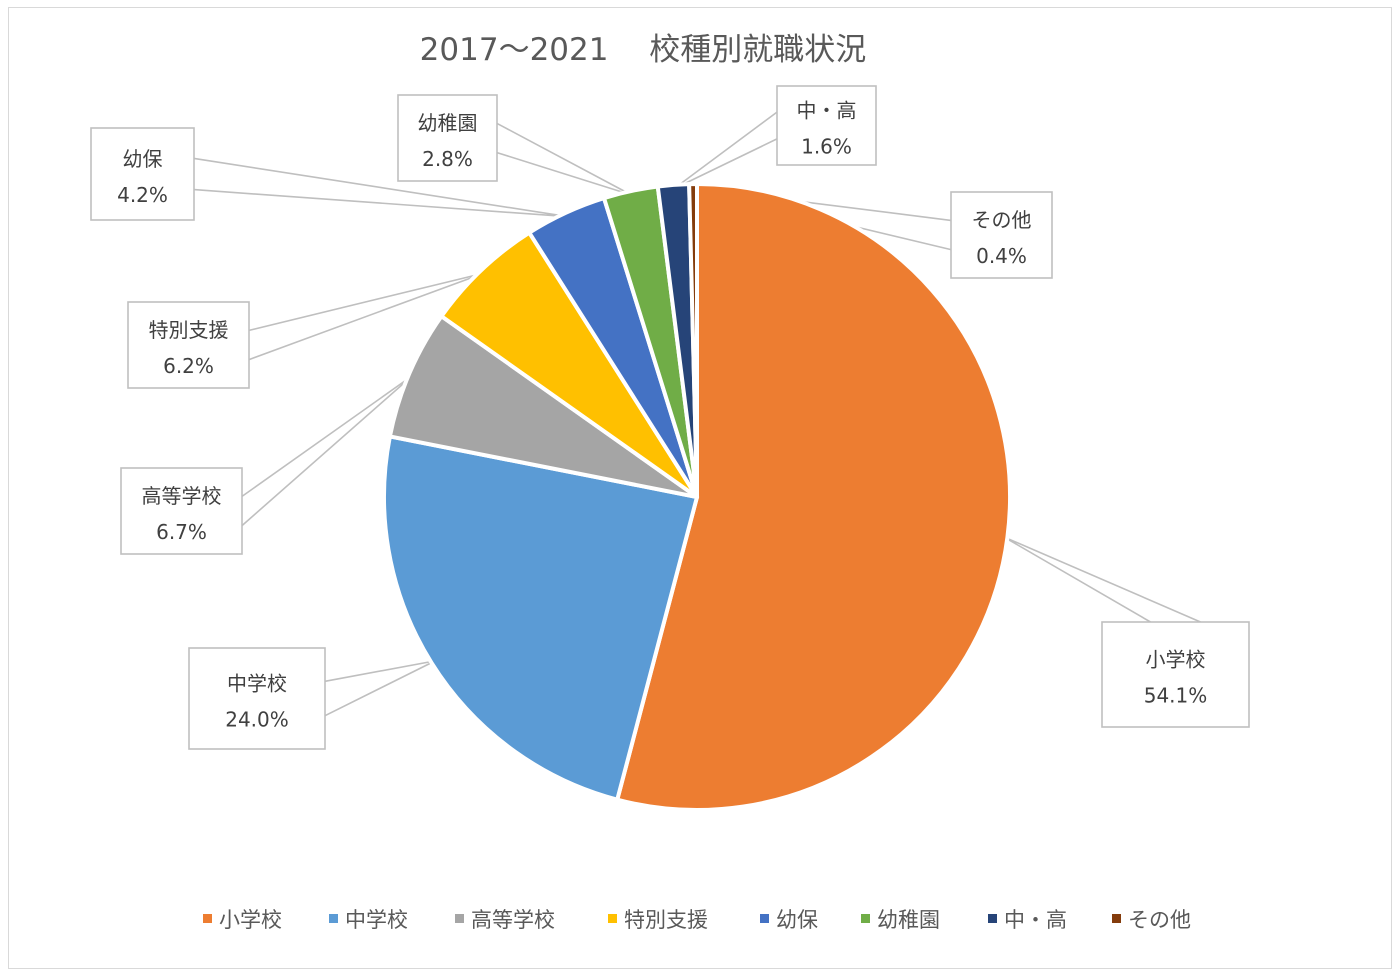  I want to click on data-label-value: 4.2%, so click(142, 195).